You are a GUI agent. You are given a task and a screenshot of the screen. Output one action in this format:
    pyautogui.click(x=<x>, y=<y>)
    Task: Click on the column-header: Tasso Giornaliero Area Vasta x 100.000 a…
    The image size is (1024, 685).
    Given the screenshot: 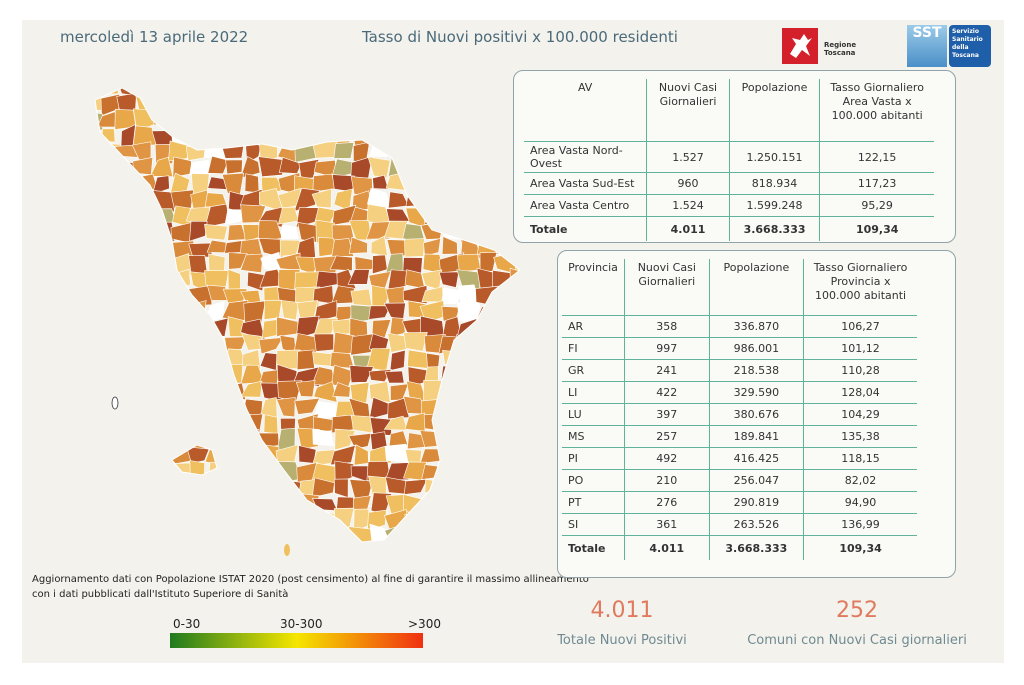 What is the action you would take?
    pyautogui.click(x=876, y=110)
    